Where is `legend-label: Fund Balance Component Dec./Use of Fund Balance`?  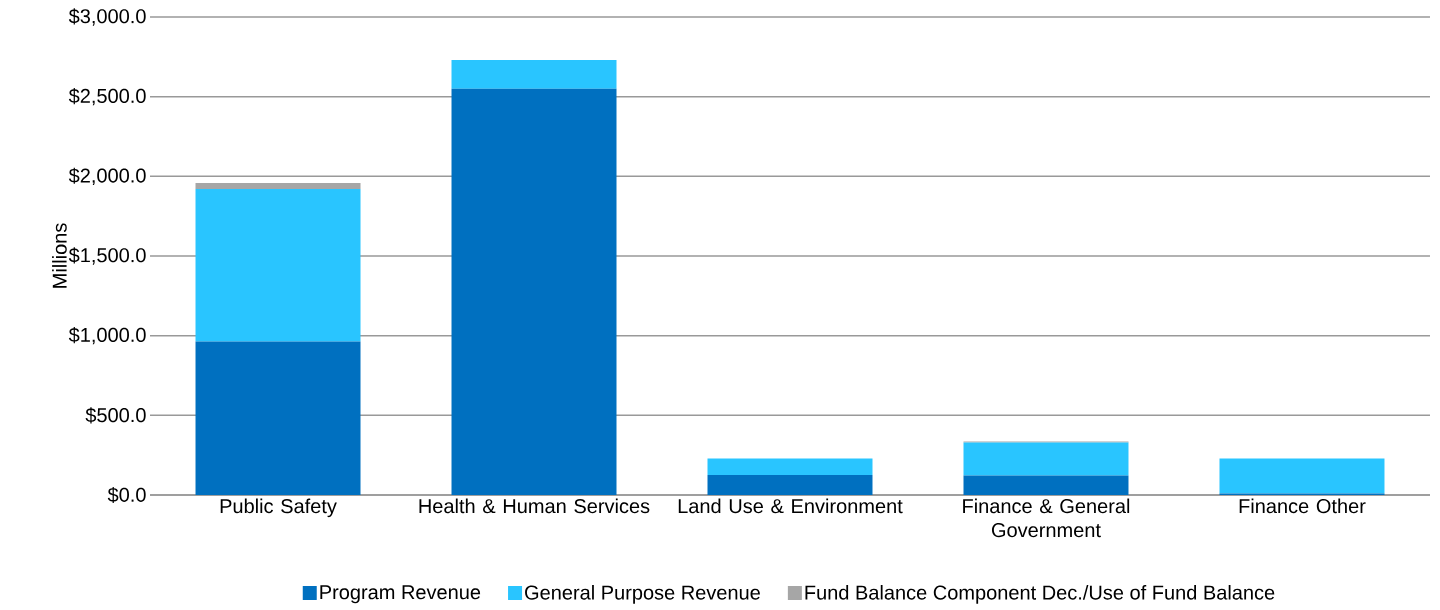
legend-label: Fund Balance Component Dec./Use of Fund Balance is located at coordinates (1040, 594).